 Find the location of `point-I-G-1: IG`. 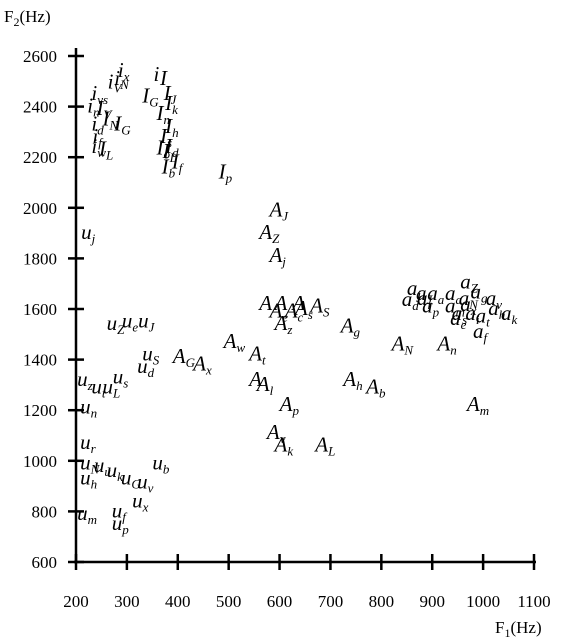

point-I-G-1: IG is located at coordinates (150, 96).